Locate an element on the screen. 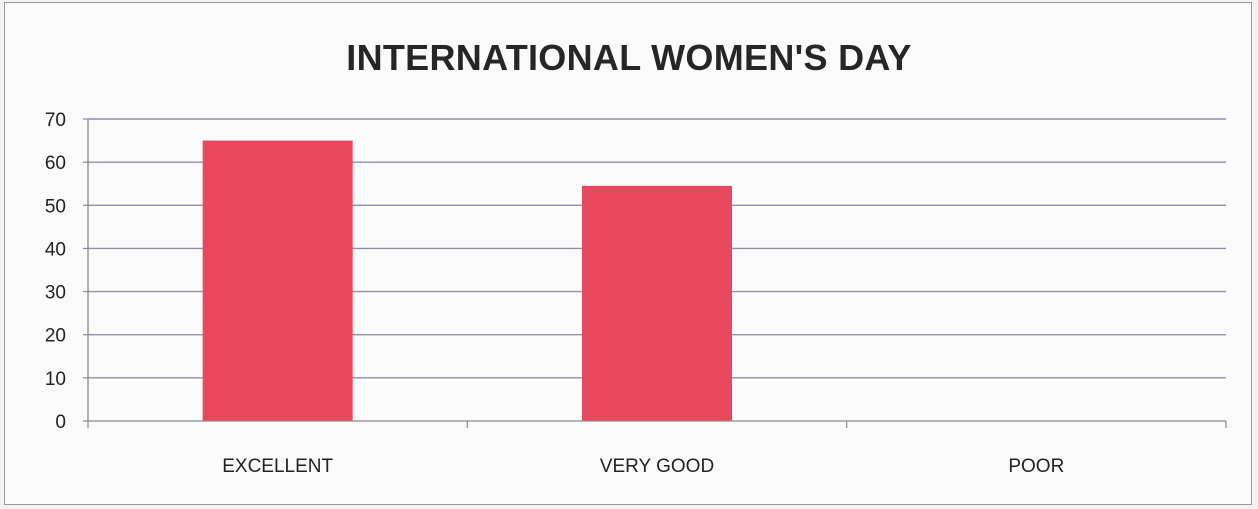 Image resolution: width=1258 pixels, height=509 pixels. y-tick-label: 30 is located at coordinates (55, 293).